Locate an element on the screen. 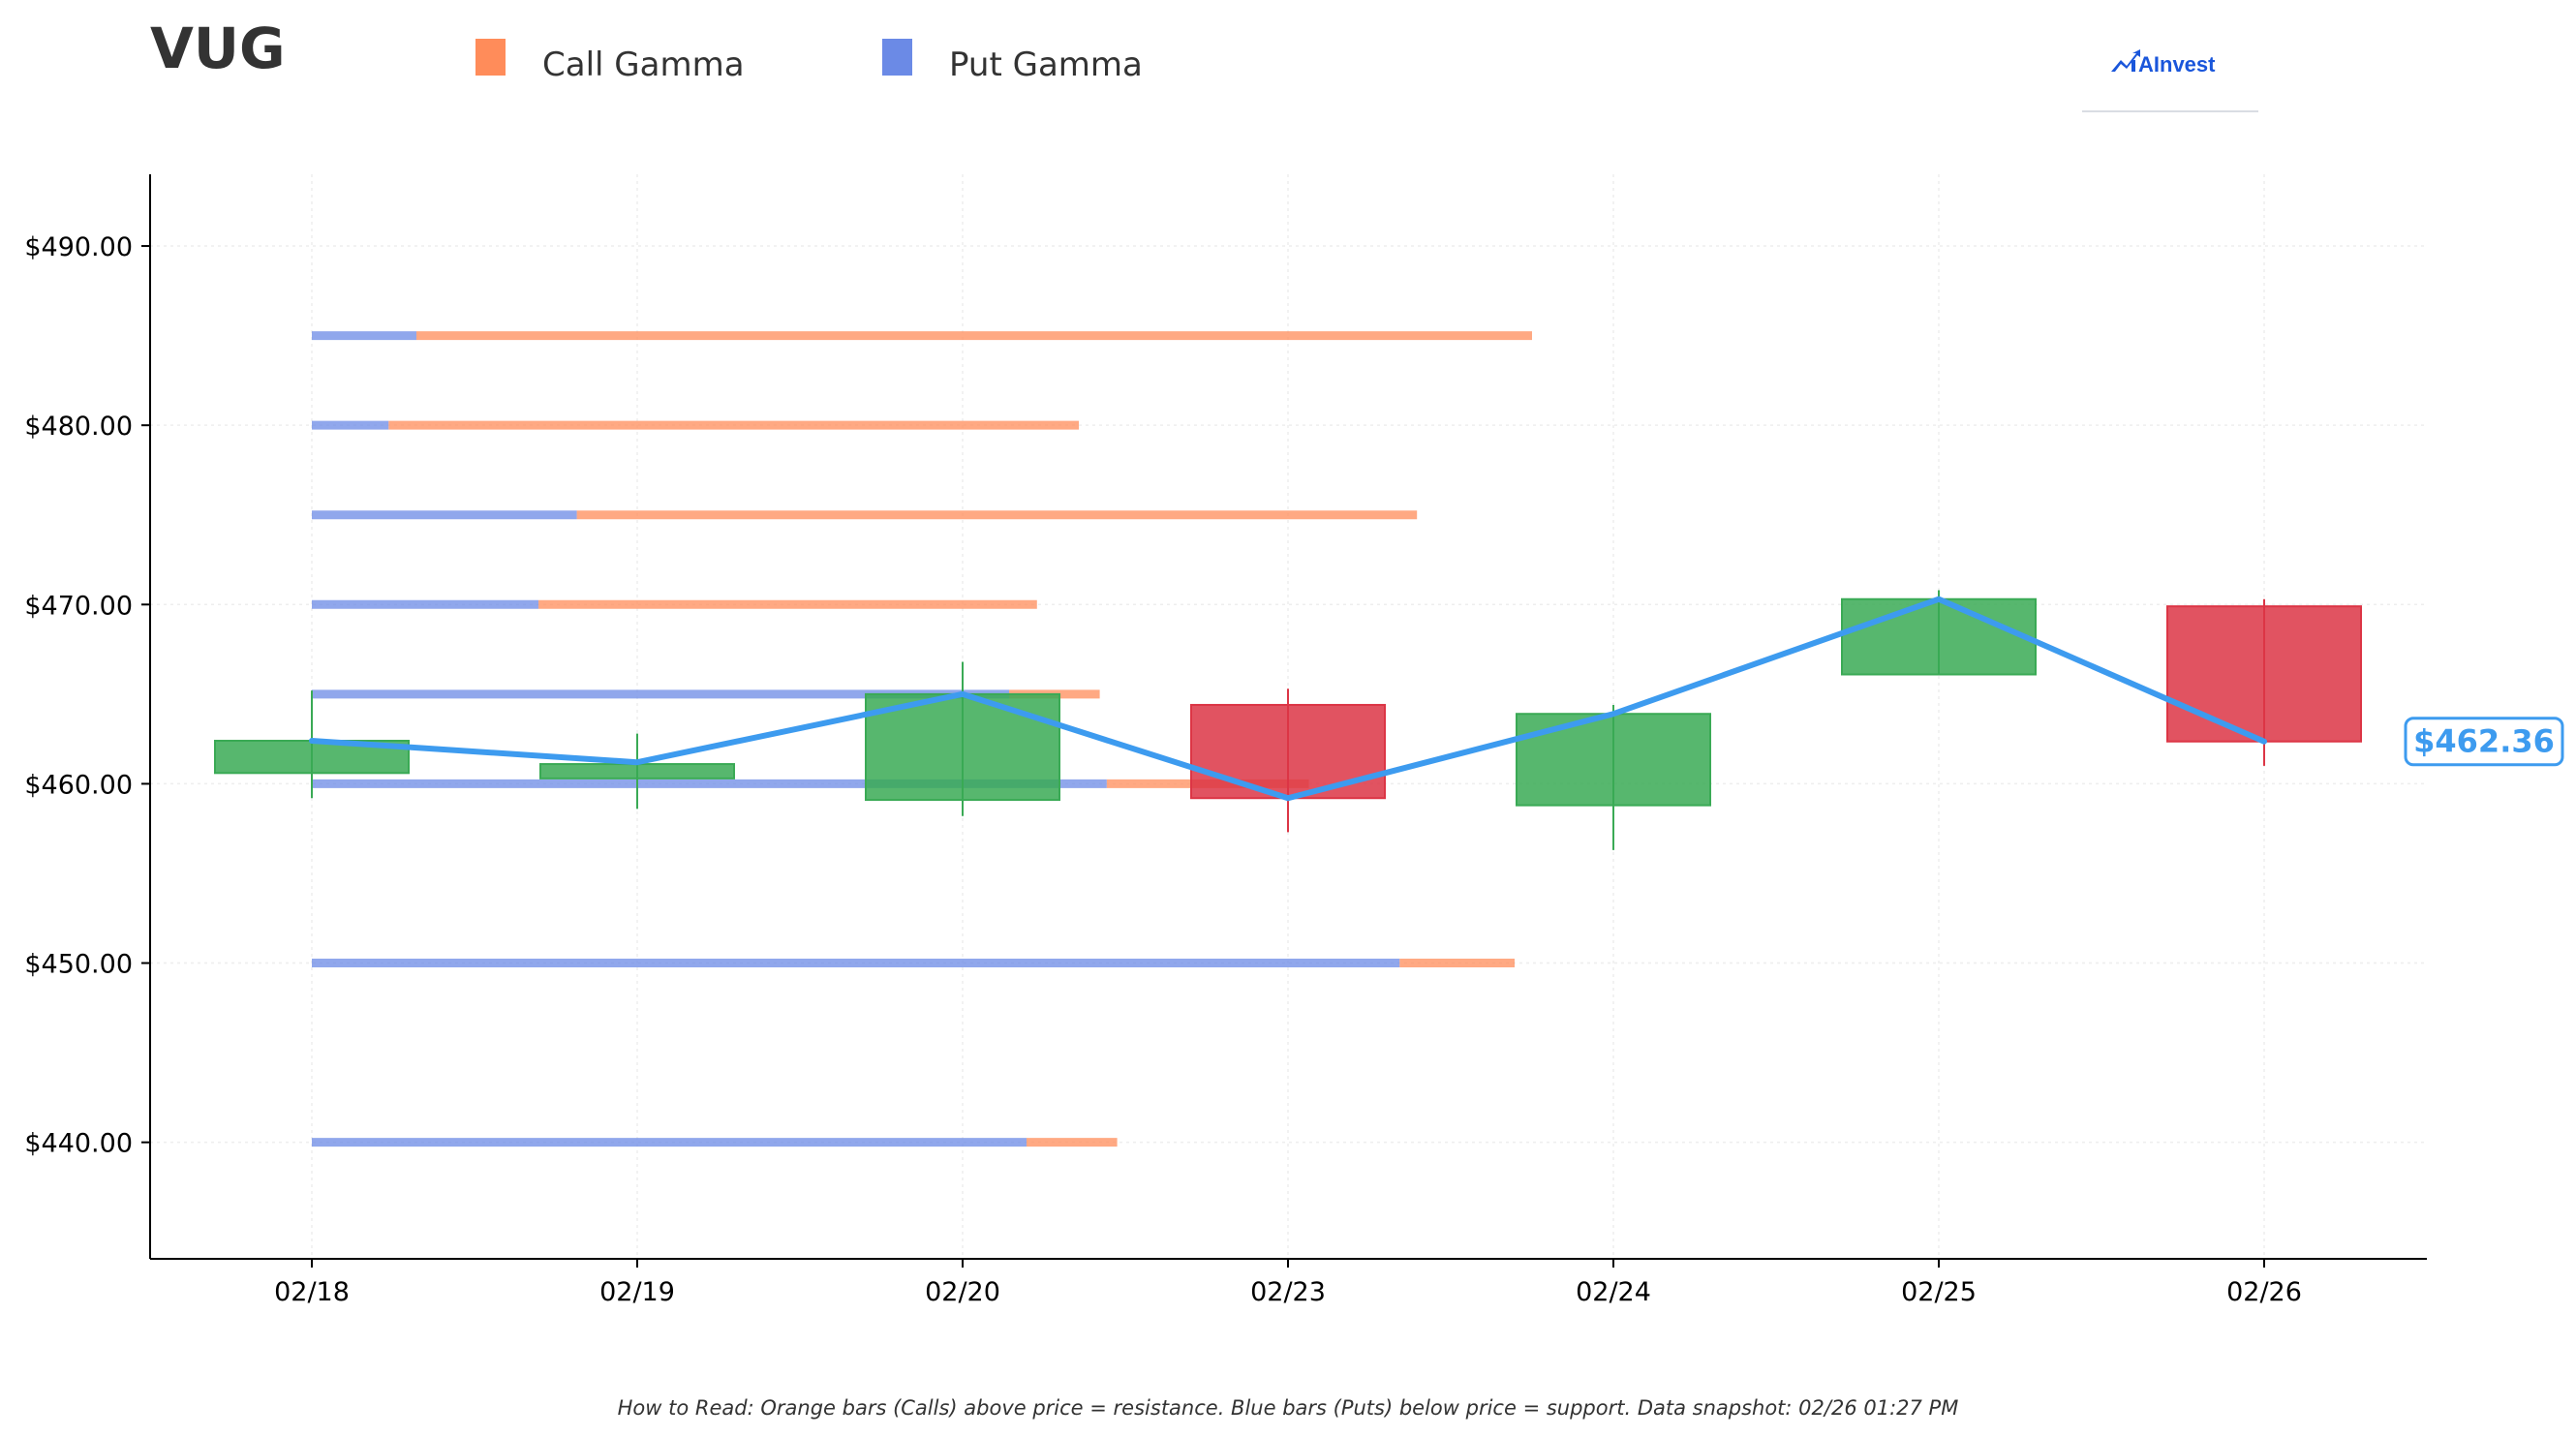  y-tick-label: $480.00 is located at coordinates (78, 427).